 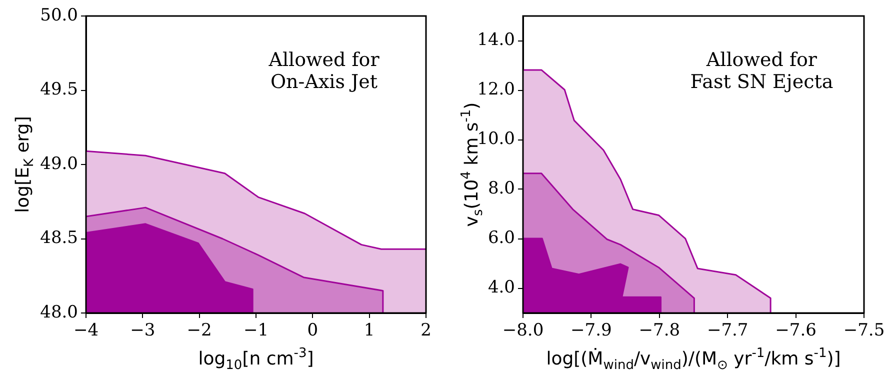 I want to click on x-tick-label: 1, so click(x=369, y=330).